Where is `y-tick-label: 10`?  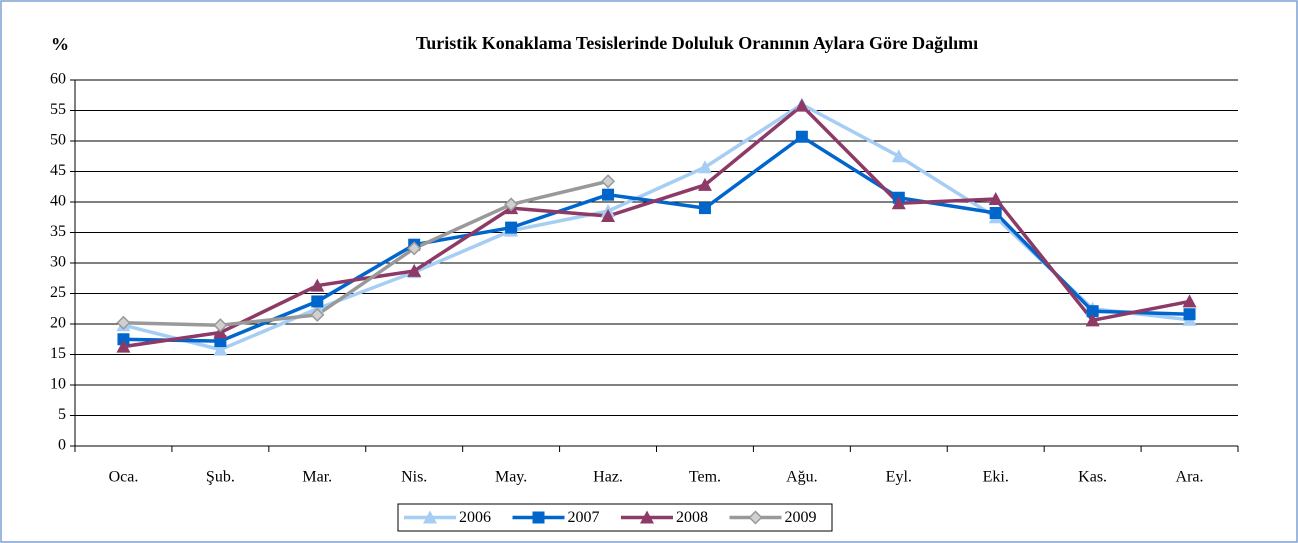 y-tick-label: 10 is located at coordinates (58, 384).